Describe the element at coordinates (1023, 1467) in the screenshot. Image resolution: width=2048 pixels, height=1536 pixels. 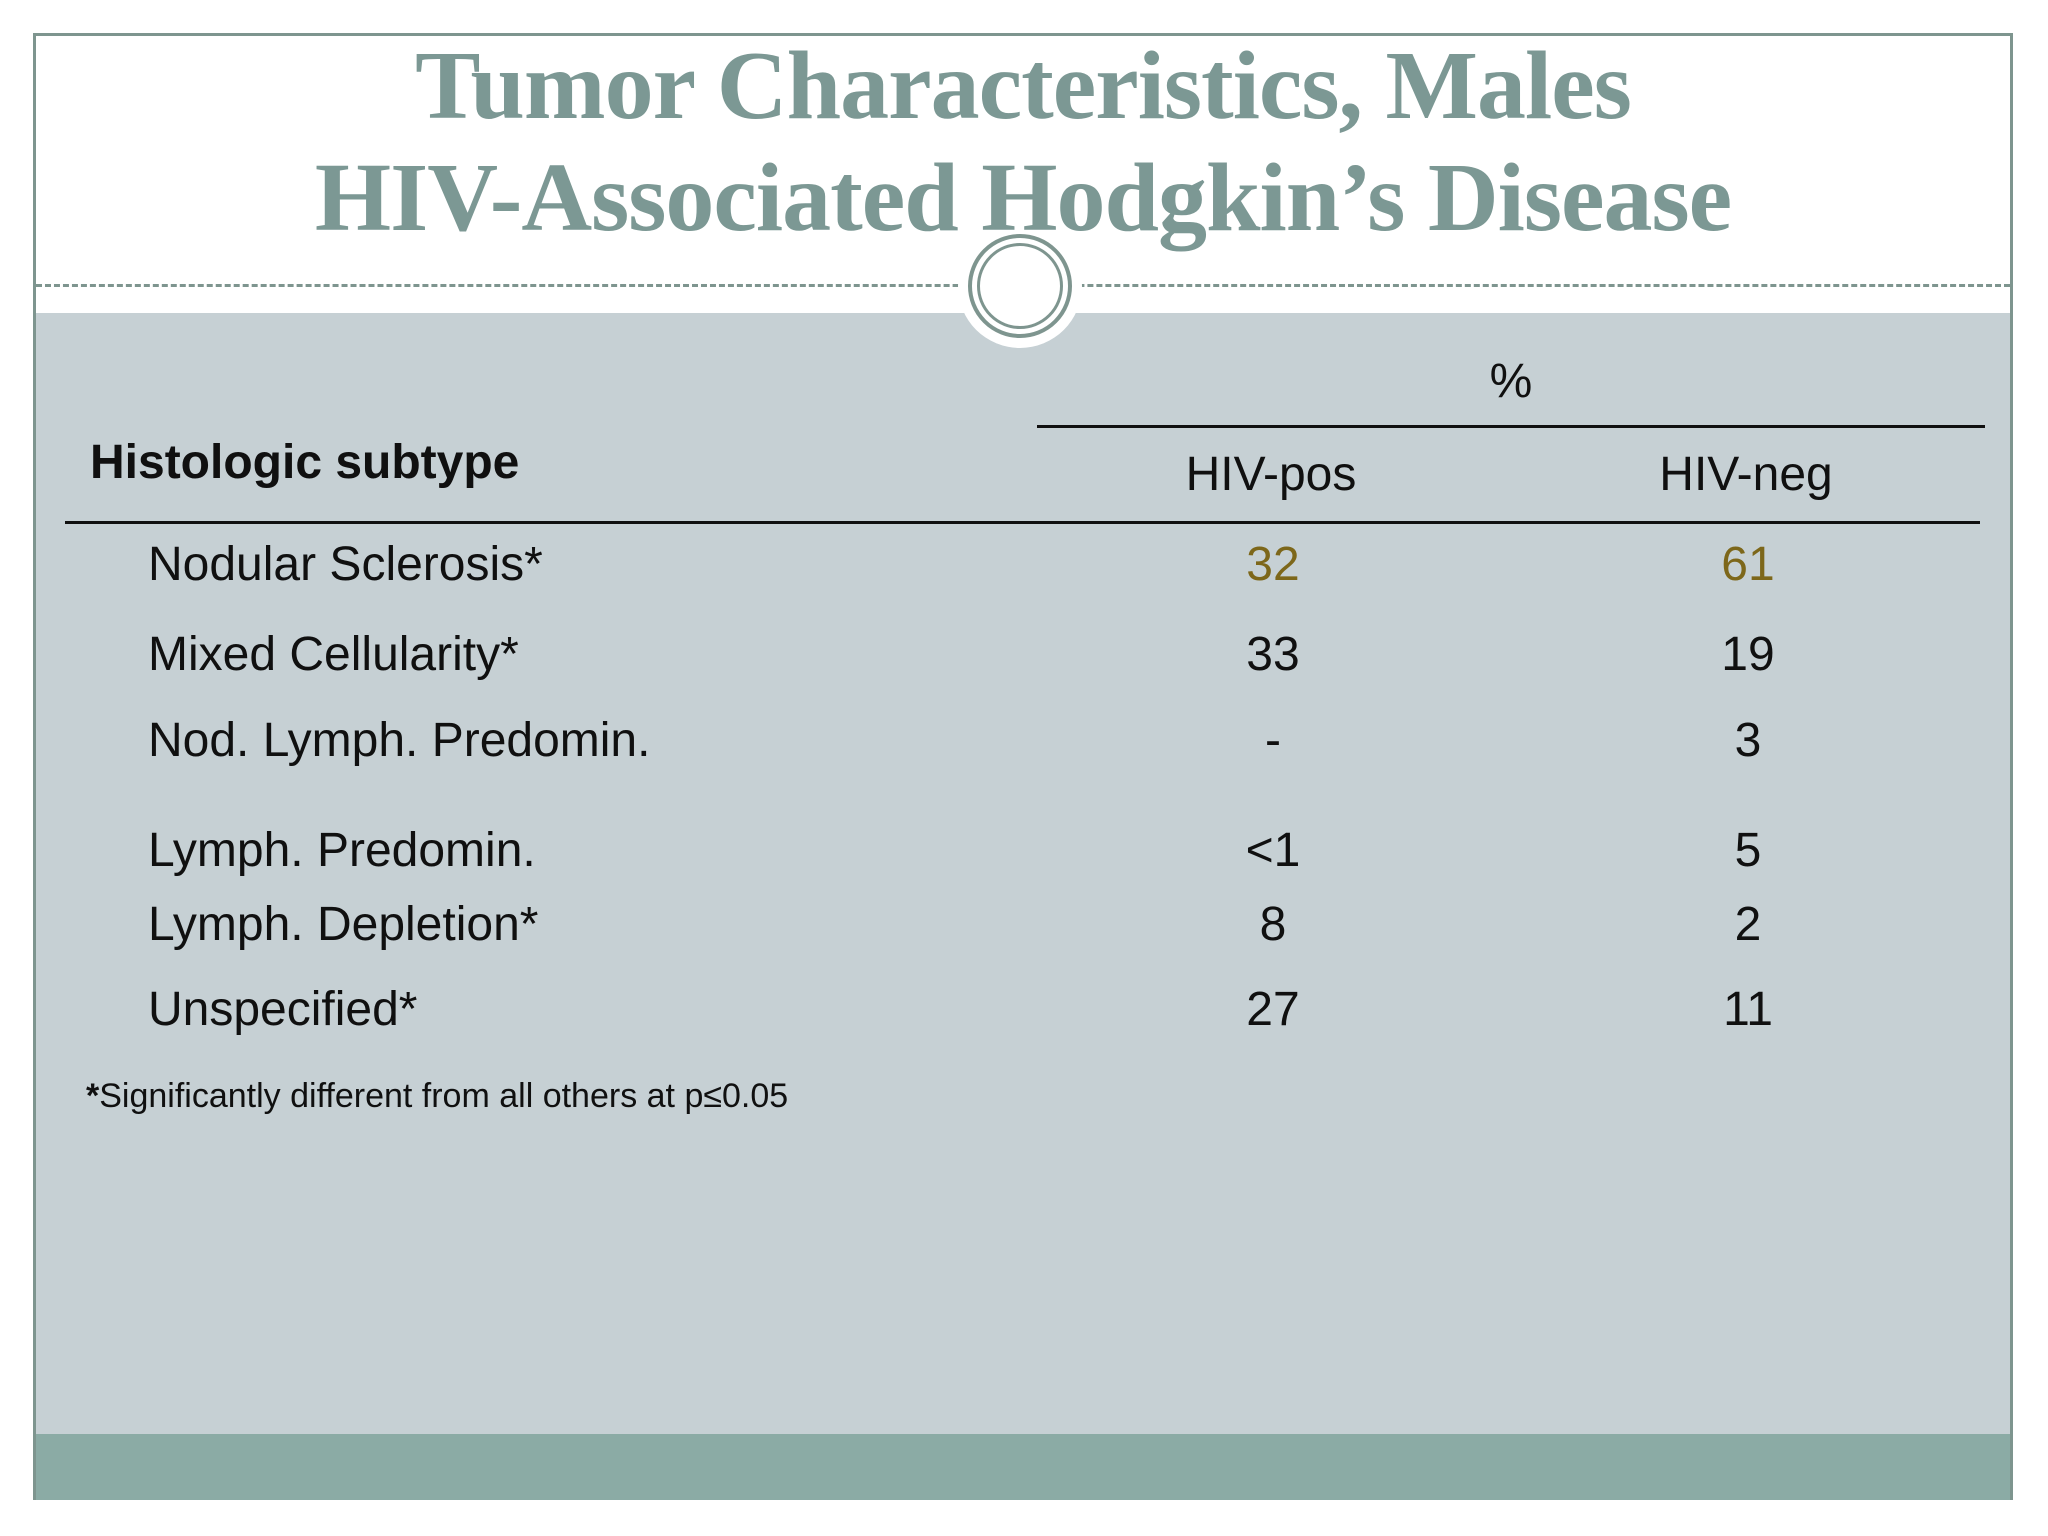
I see `footer-bar` at that location.